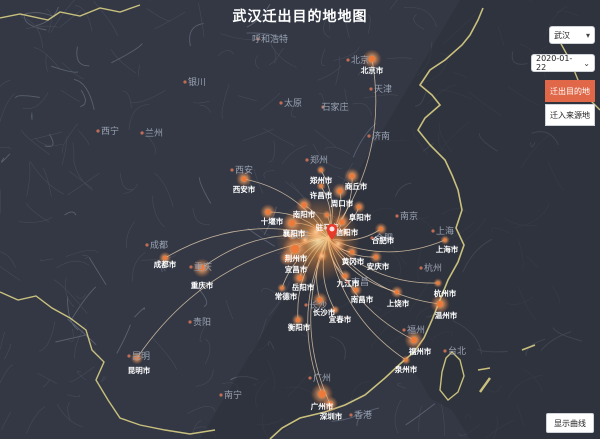 This screenshot has width=600, height=439. Describe the element at coordinates (362, 299) in the screenshot. I see `destination-label: 南昌市` at that location.